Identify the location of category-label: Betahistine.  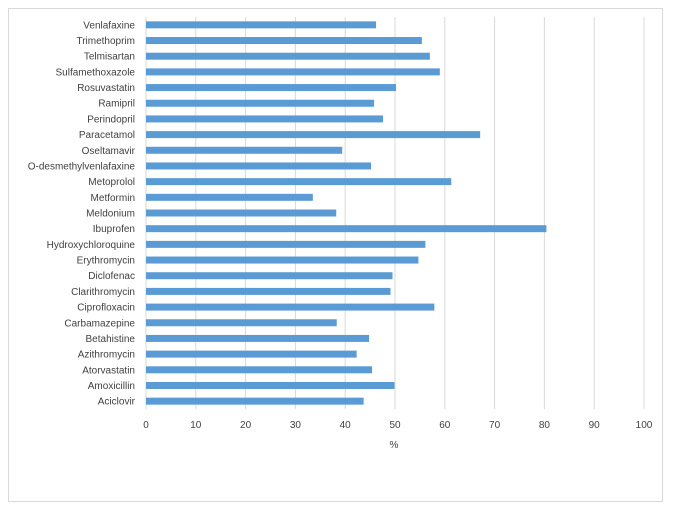
(111, 339).